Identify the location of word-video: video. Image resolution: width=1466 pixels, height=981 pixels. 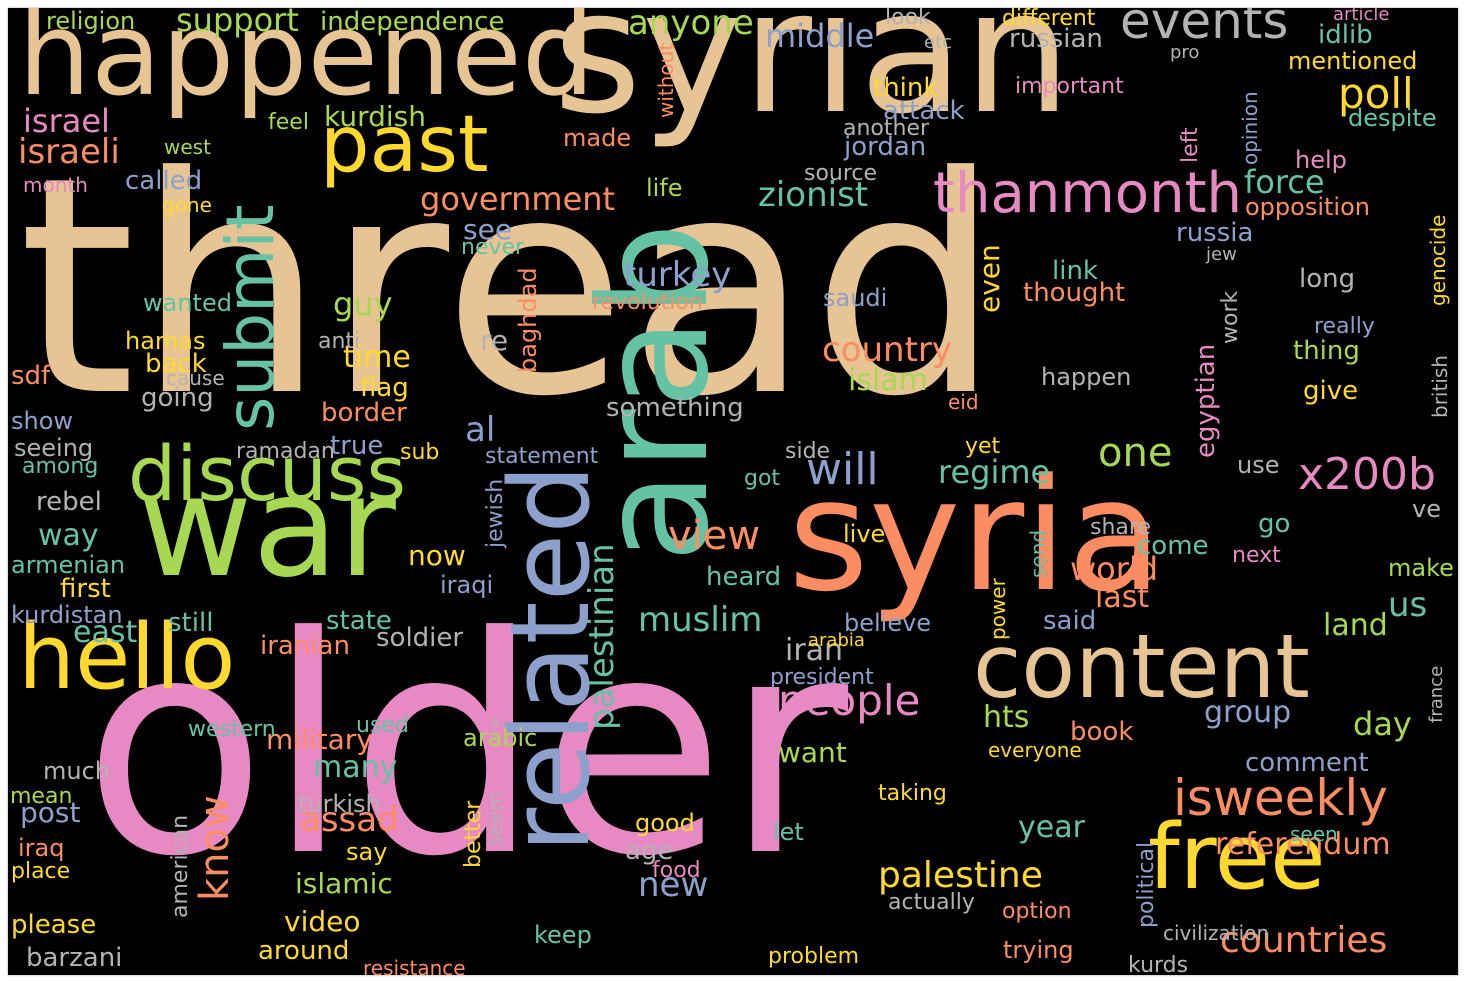
(322, 921).